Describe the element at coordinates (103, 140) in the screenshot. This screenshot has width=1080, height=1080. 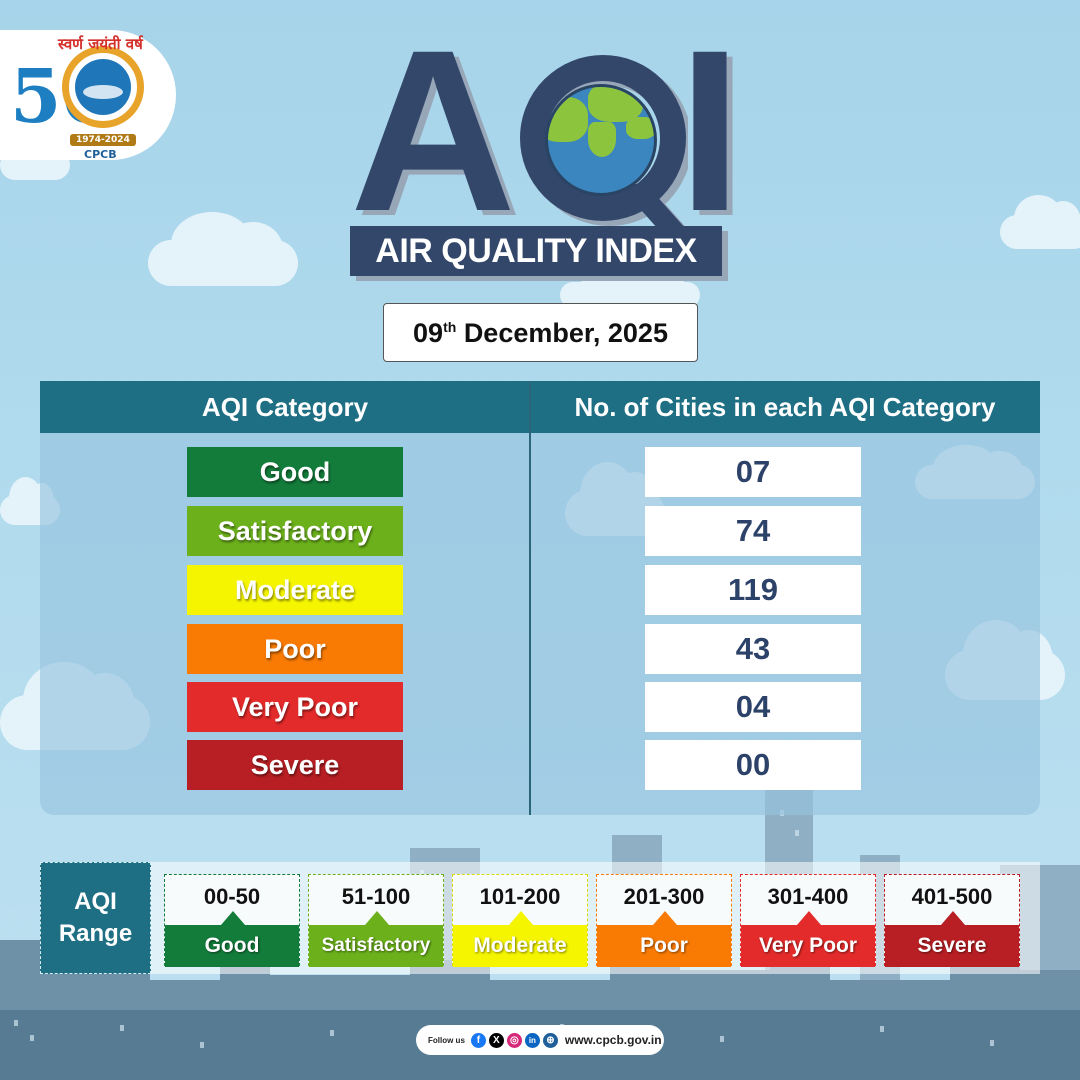
I see `logo-years: 1974-2024` at that location.